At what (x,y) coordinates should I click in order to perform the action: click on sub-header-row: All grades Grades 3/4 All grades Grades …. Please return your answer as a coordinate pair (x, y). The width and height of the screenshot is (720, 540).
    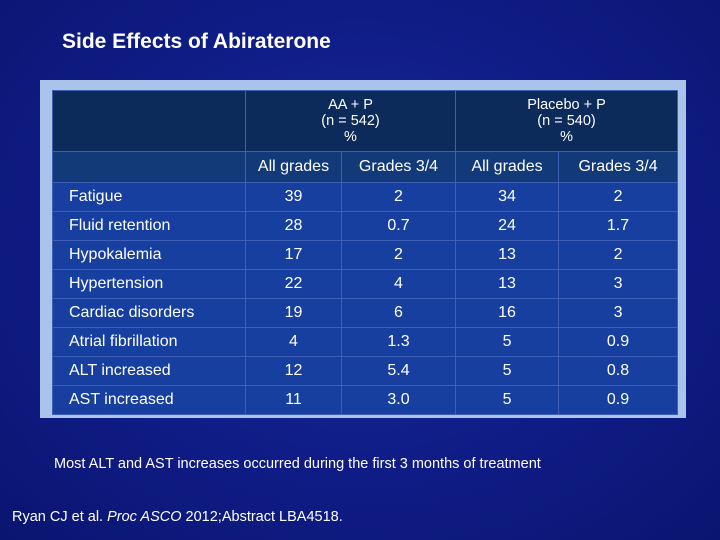
    Looking at the image, I should click on (365, 167).